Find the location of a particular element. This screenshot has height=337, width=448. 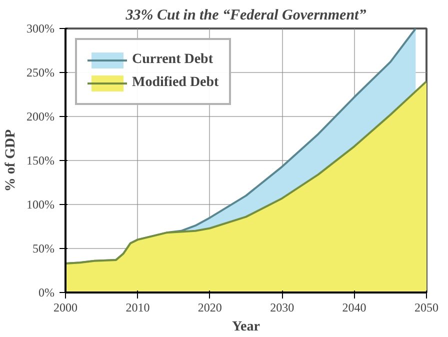

y-tick-label: 300% is located at coordinates (40, 29).